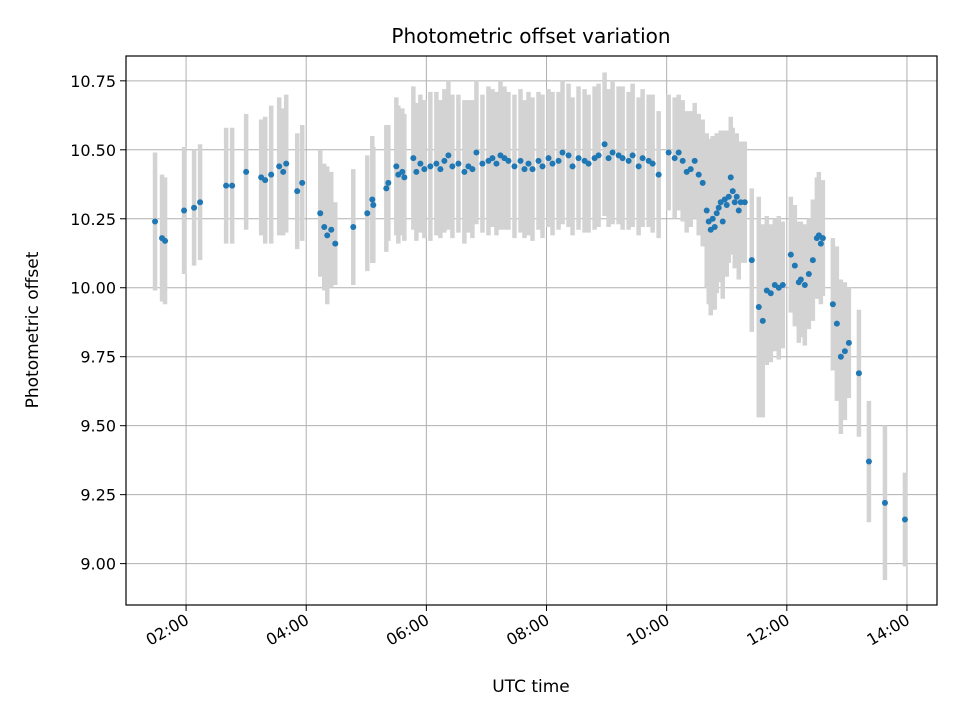  I want to click on chart-title: Photometric offset variation, so click(530, 36).